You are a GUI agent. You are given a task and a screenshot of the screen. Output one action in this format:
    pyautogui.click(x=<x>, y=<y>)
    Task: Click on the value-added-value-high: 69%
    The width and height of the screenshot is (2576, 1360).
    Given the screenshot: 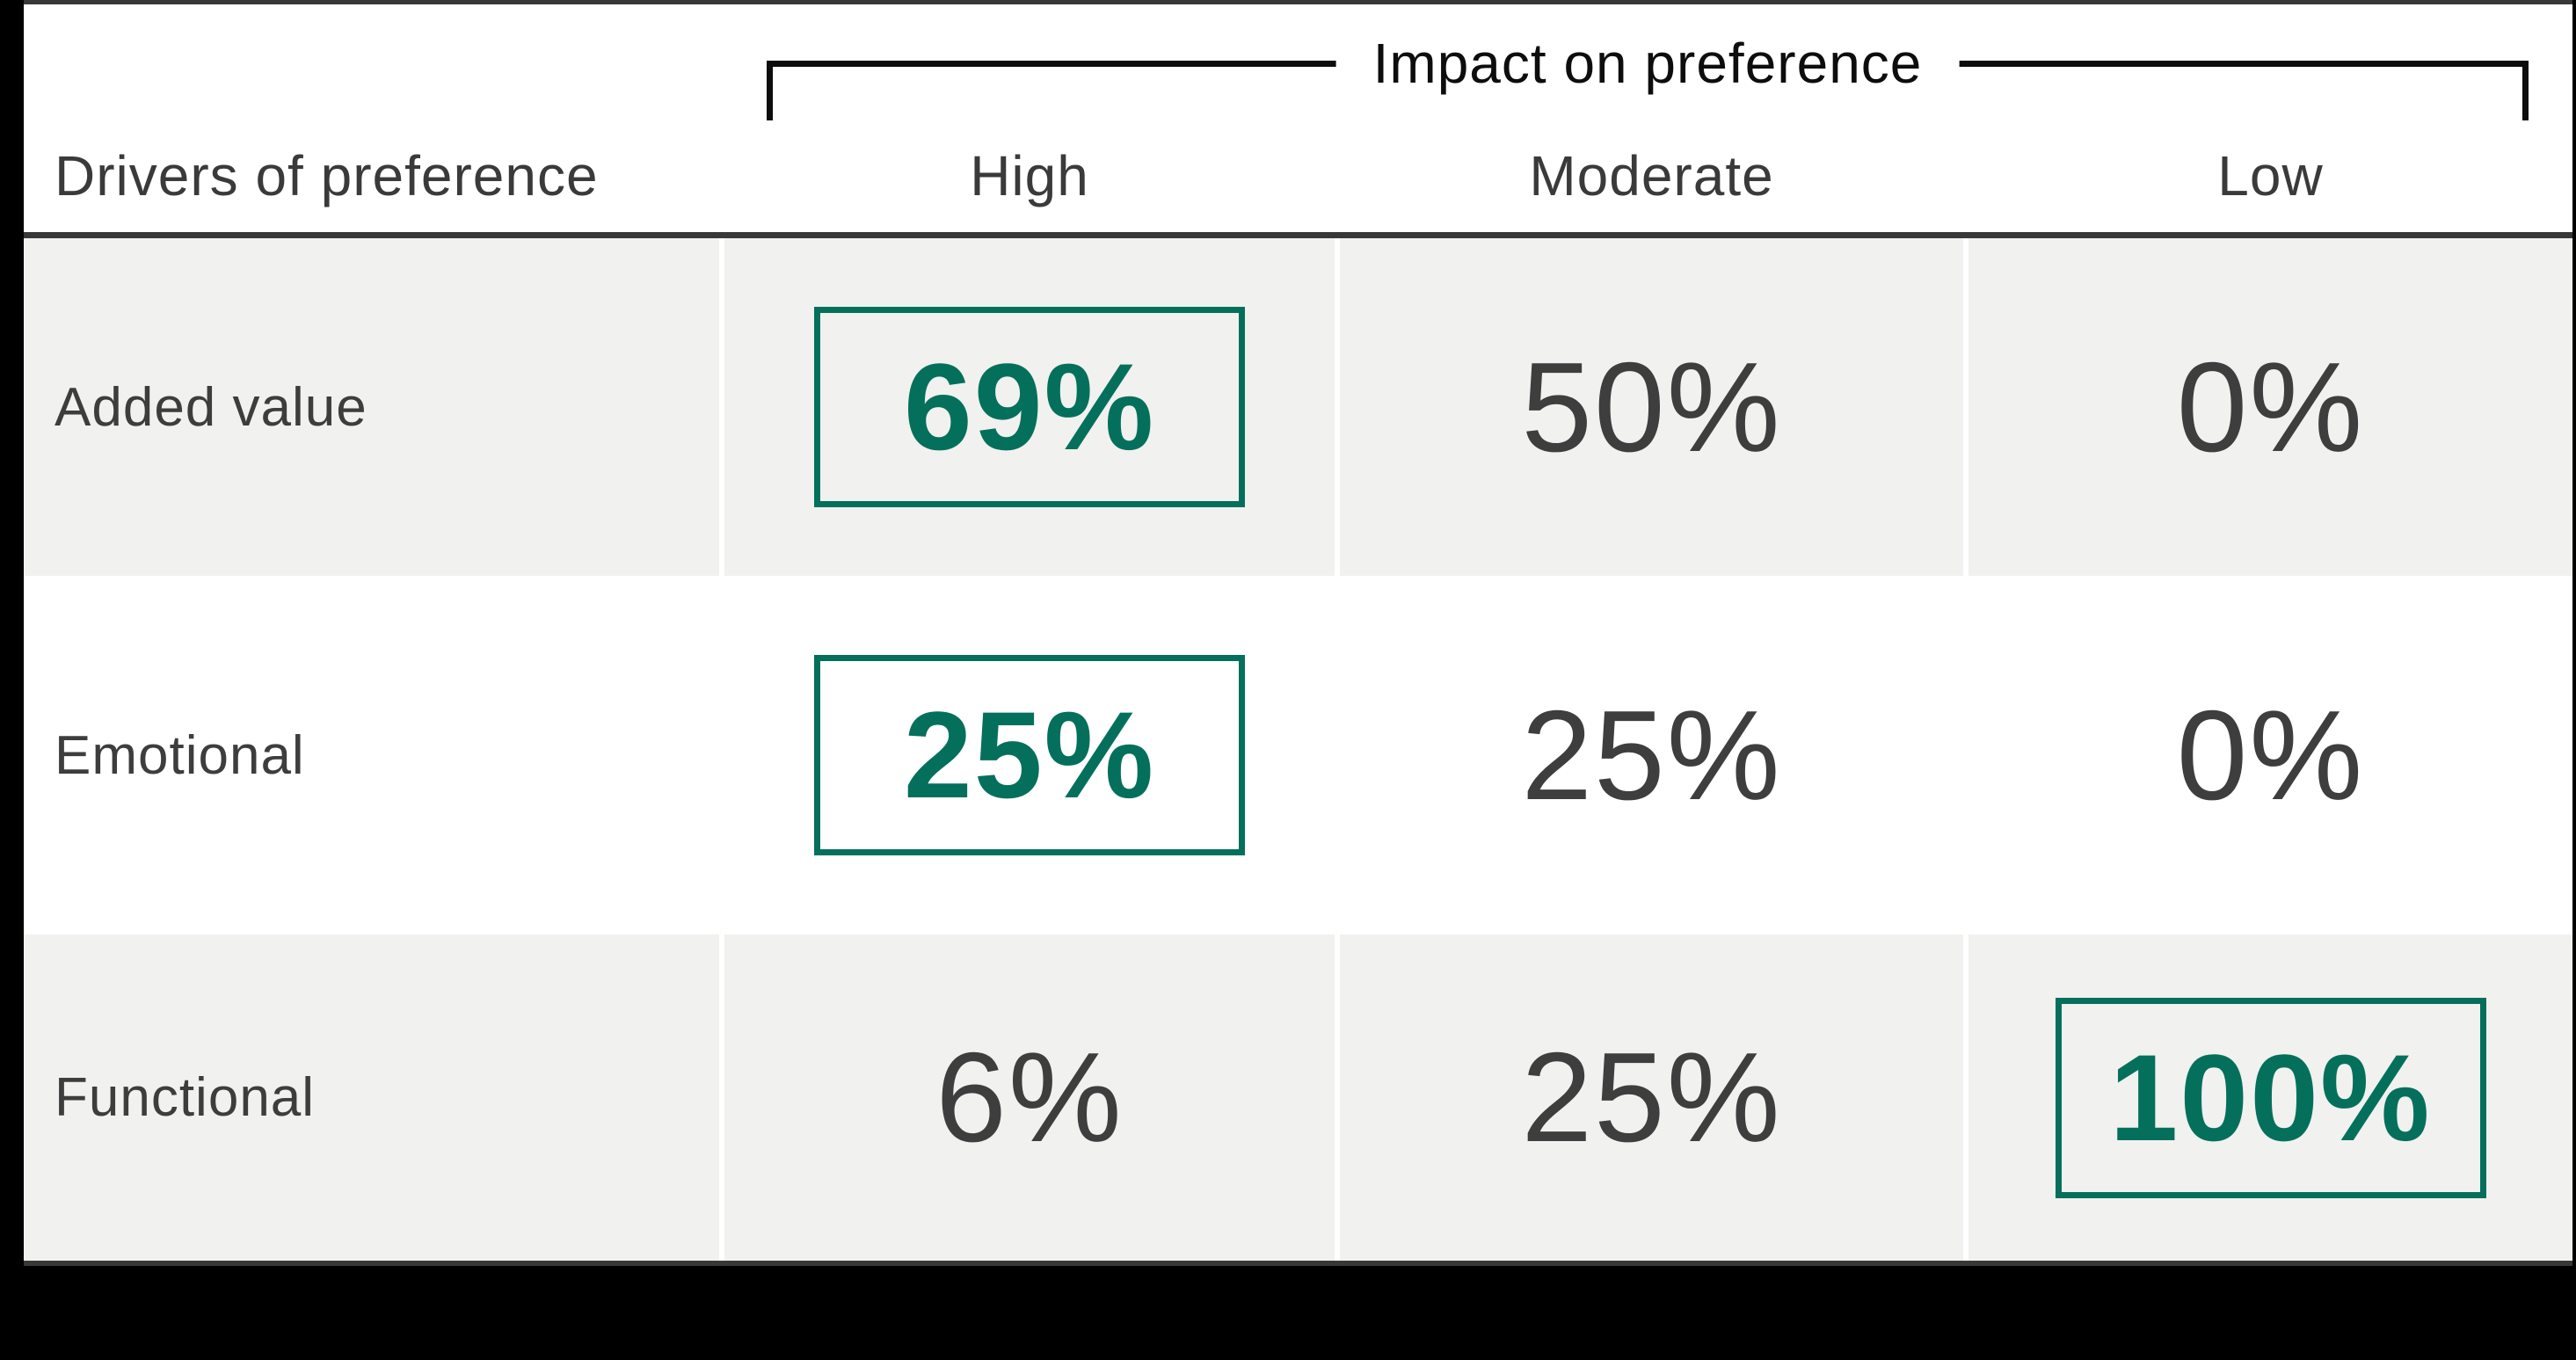 What is the action you would take?
    pyautogui.click(x=1029, y=407)
    